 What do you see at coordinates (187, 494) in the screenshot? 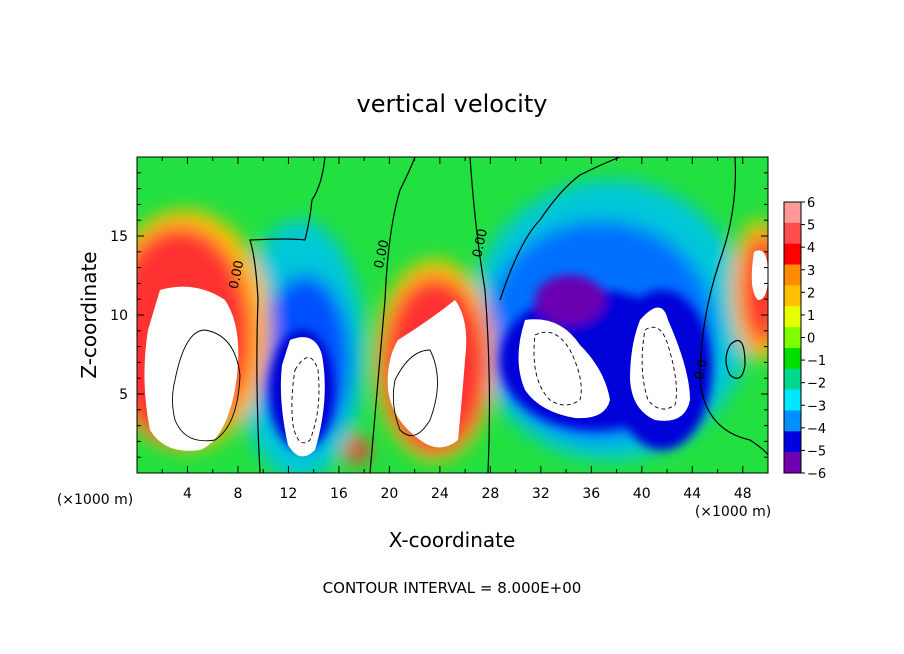
I see `x-tick-label: 4` at bounding box center [187, 494].